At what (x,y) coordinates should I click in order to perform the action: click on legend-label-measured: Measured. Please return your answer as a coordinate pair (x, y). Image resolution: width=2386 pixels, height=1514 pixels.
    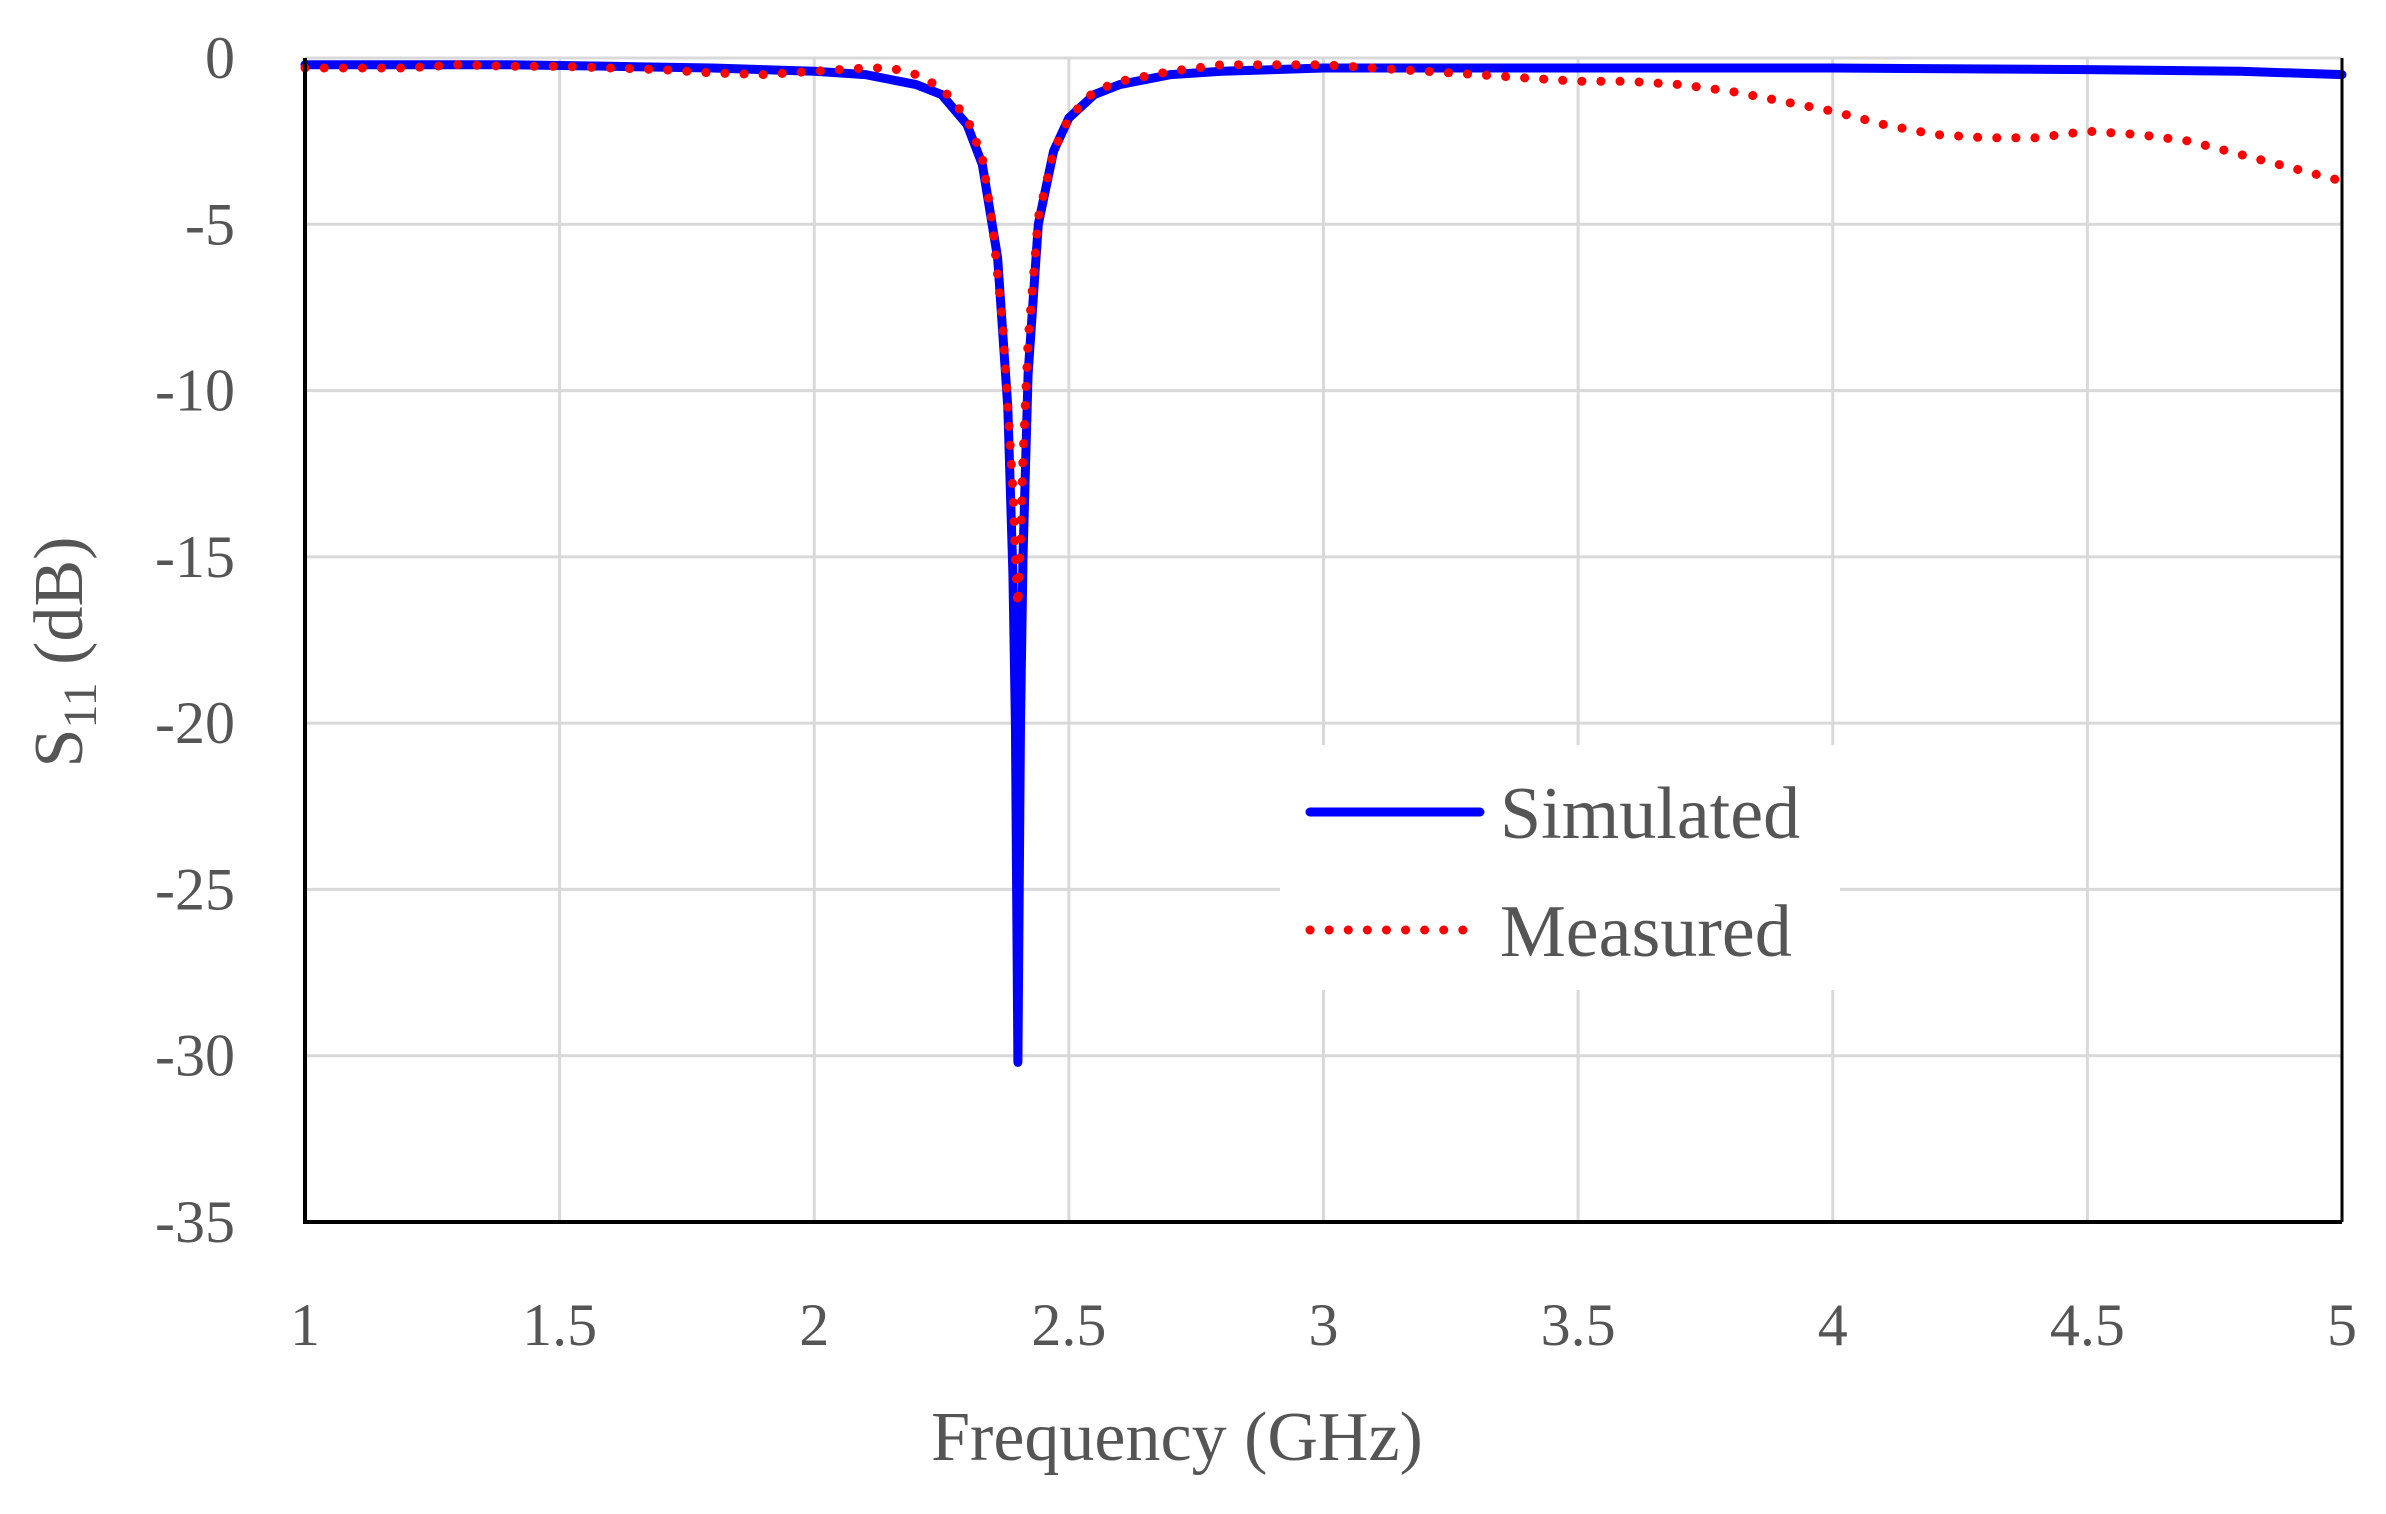
    Looking at the image, I should click on (1646, 932).